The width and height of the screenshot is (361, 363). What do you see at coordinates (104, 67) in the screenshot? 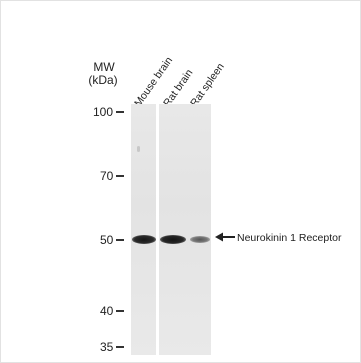
I see `mw-header: MW` at bounding box center [104, 67].